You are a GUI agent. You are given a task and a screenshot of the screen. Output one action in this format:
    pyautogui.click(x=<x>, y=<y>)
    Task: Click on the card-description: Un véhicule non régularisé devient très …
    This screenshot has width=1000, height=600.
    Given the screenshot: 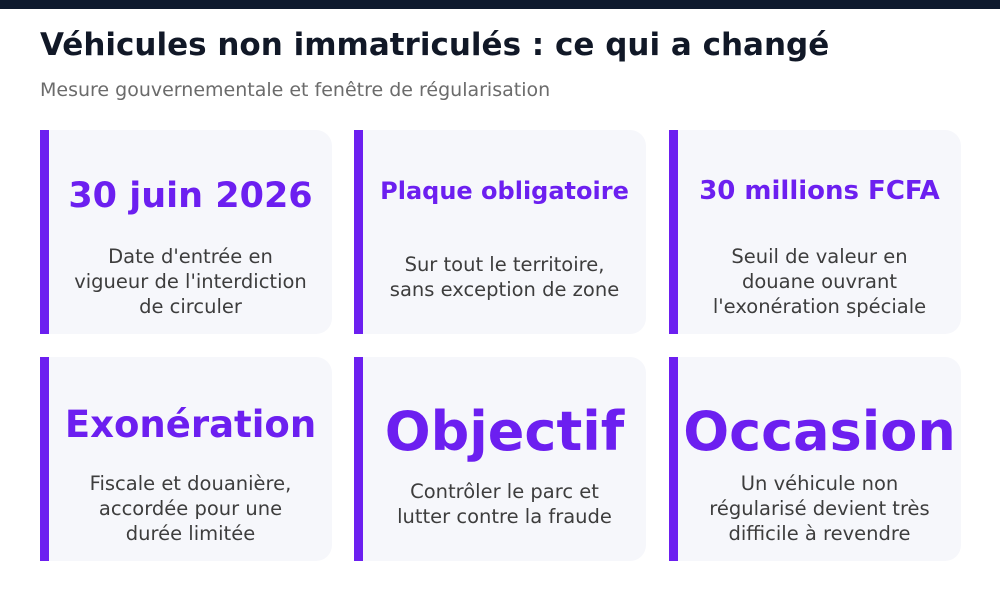 What is the action you would take?
    pyautogui.click(x=819, y=508)
    